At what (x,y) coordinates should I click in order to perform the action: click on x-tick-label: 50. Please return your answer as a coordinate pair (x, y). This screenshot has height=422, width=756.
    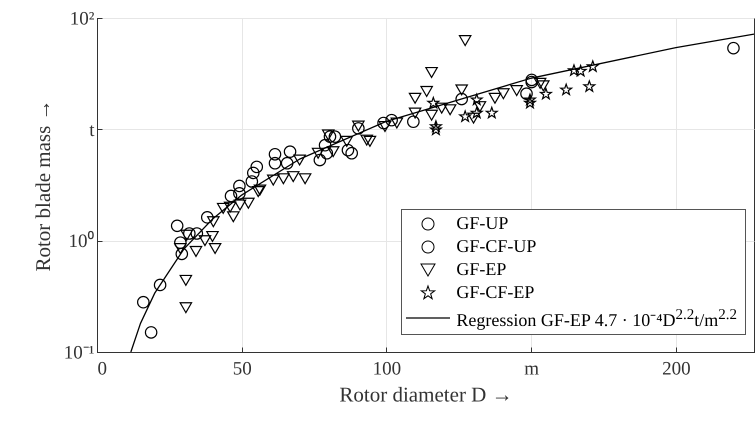
    Looking at the image, I should click on (242, 369).